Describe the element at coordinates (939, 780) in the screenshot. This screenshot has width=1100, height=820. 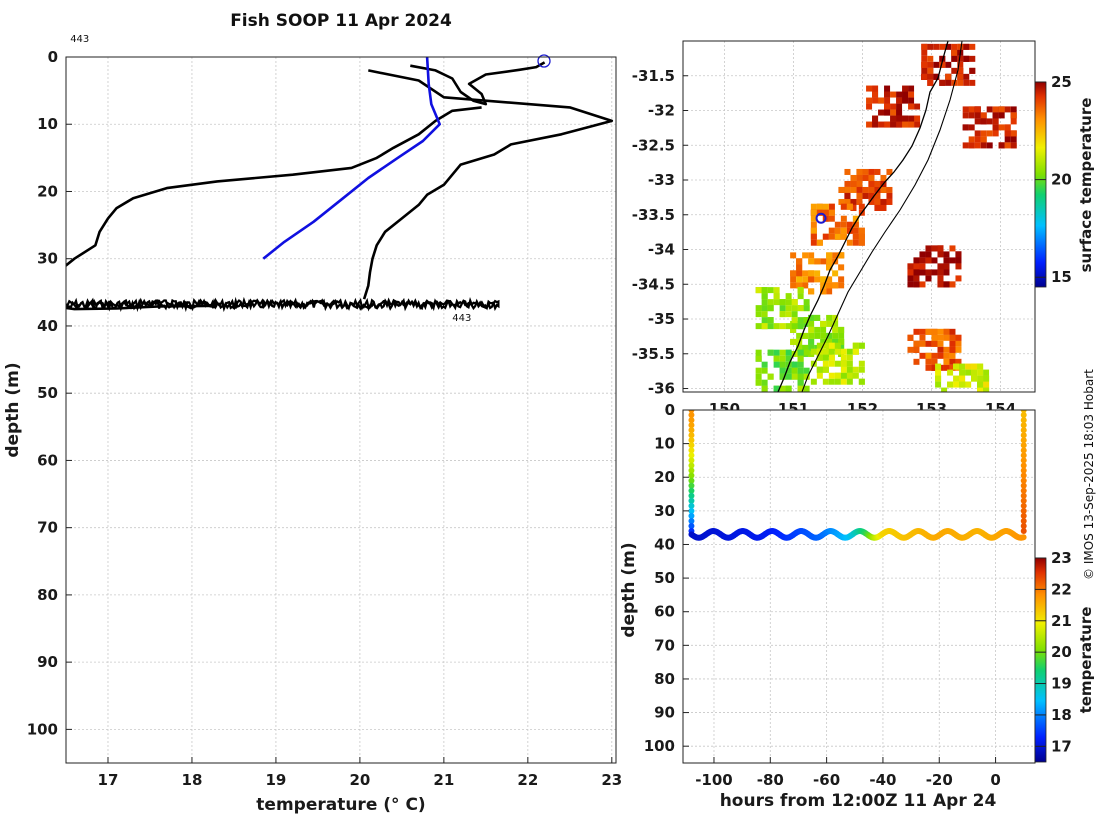
I see `section-x-tick-label: -20` at that location.